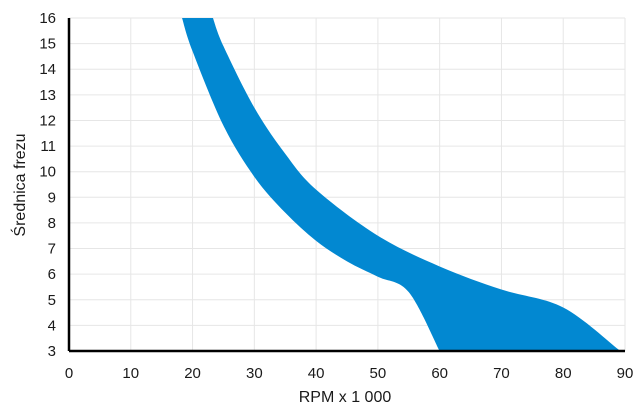  What do you see at coordinates (47, 18) in the screenshot?
I see `y-tick-label-16: 16` at bounding box center [47, 18].